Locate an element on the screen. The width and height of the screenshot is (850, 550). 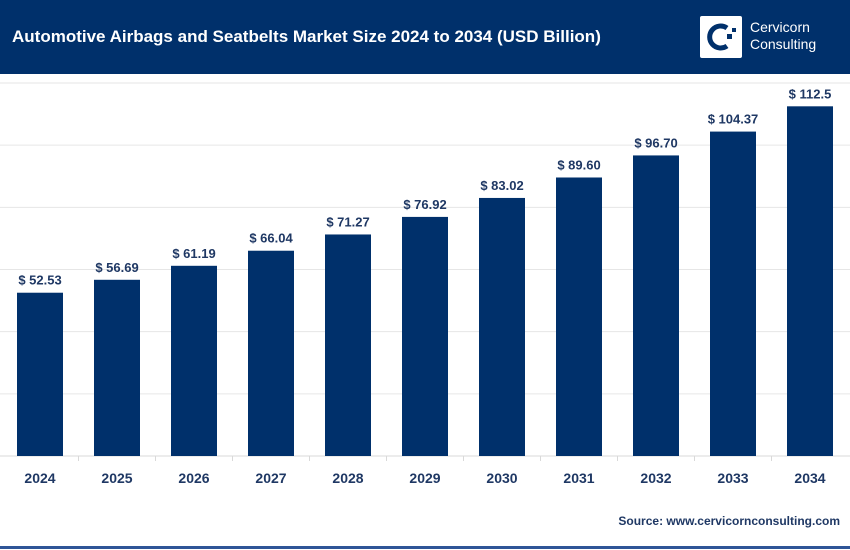
bar-2024 is located at coordinates (40, 374).